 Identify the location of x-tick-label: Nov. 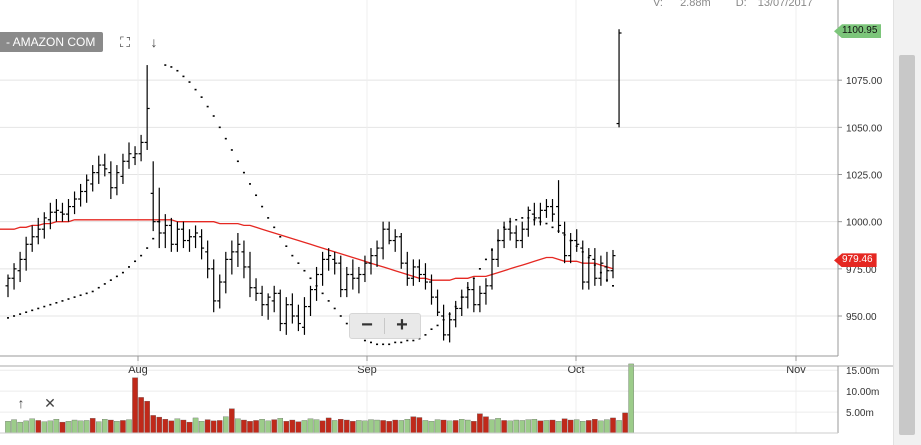
(796, 370).